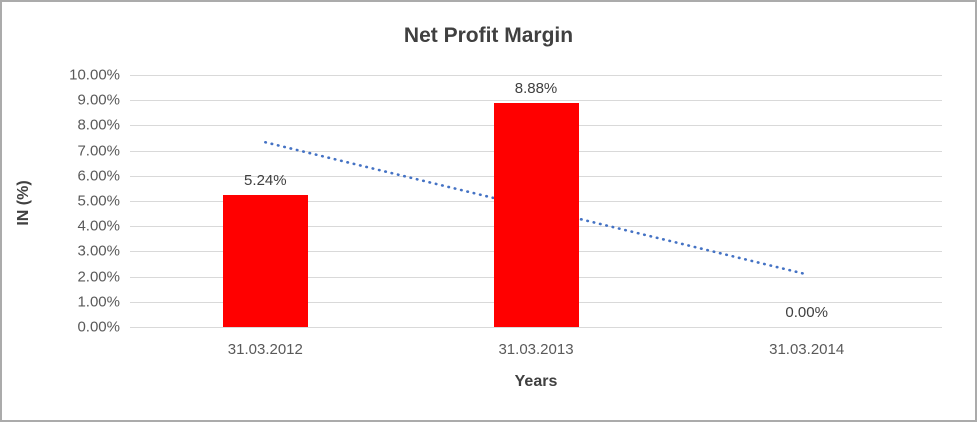 This screenshot has width=977, height=422. I want to click on y-tick-label: 6.00%, so click(98, 176).